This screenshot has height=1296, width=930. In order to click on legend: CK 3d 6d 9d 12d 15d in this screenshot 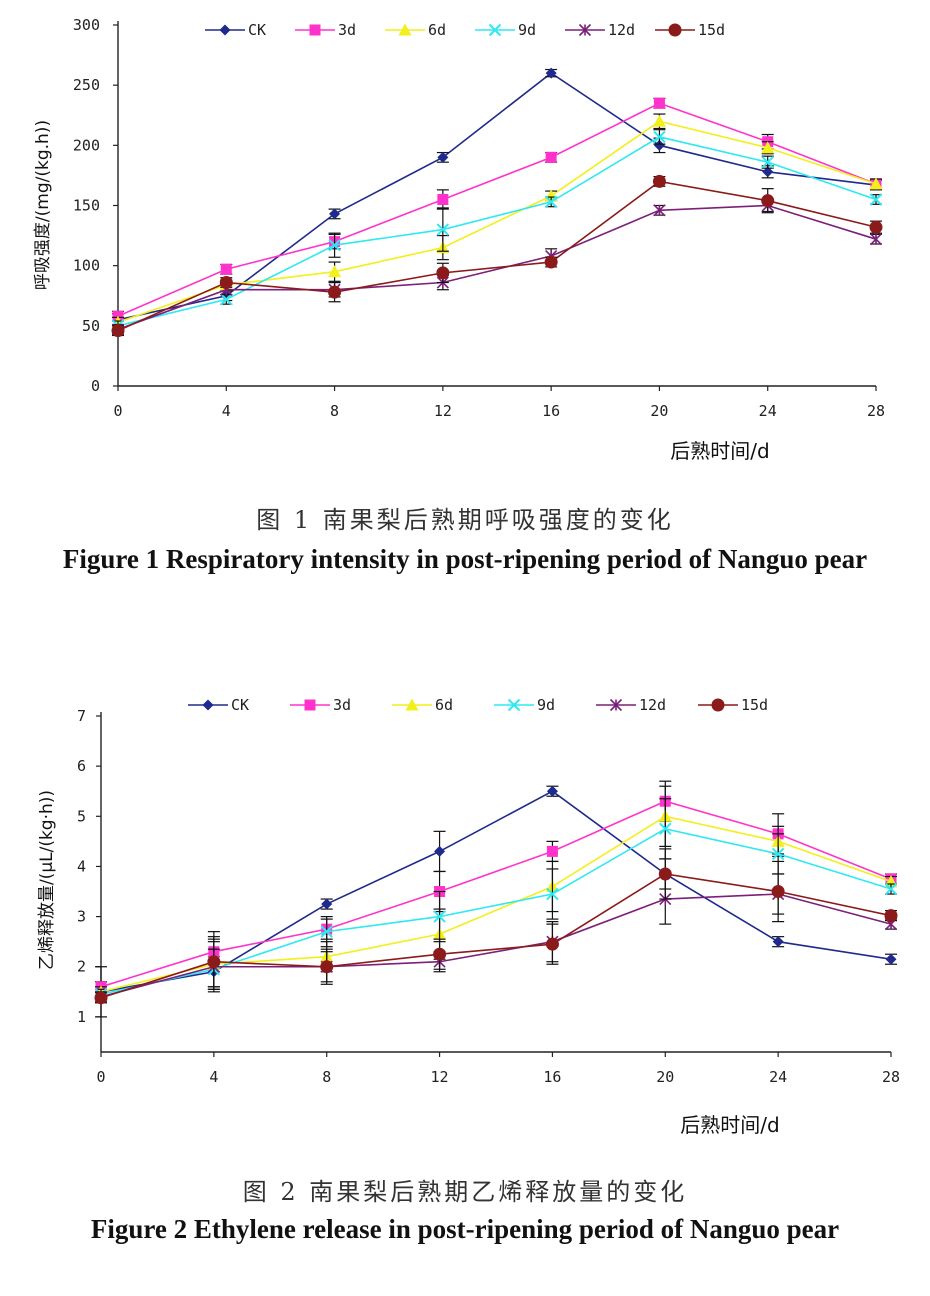, I will do `click(465, 30)`.